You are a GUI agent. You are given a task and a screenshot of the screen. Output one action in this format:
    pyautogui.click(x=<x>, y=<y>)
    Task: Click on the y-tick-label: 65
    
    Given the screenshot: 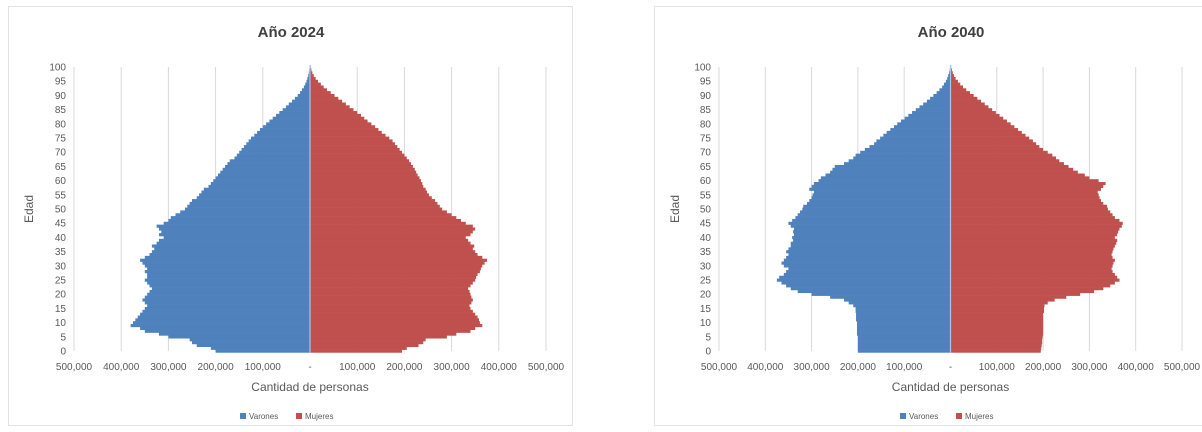 What is the action you would take?
    pyautogui.click(x=706, y=167)
    